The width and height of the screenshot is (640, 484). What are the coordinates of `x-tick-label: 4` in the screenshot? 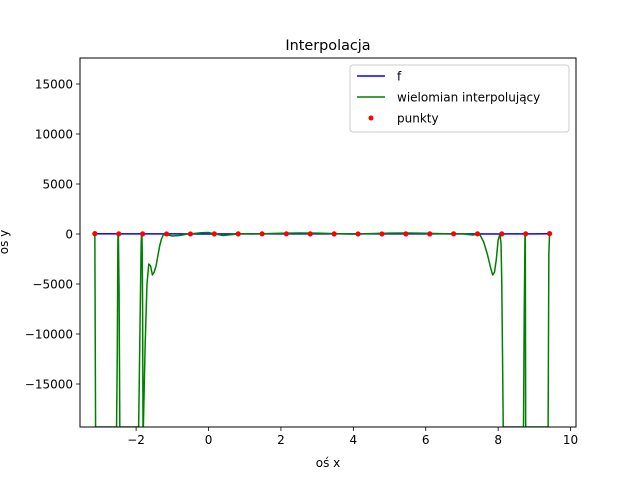 It's located at (354, 440).